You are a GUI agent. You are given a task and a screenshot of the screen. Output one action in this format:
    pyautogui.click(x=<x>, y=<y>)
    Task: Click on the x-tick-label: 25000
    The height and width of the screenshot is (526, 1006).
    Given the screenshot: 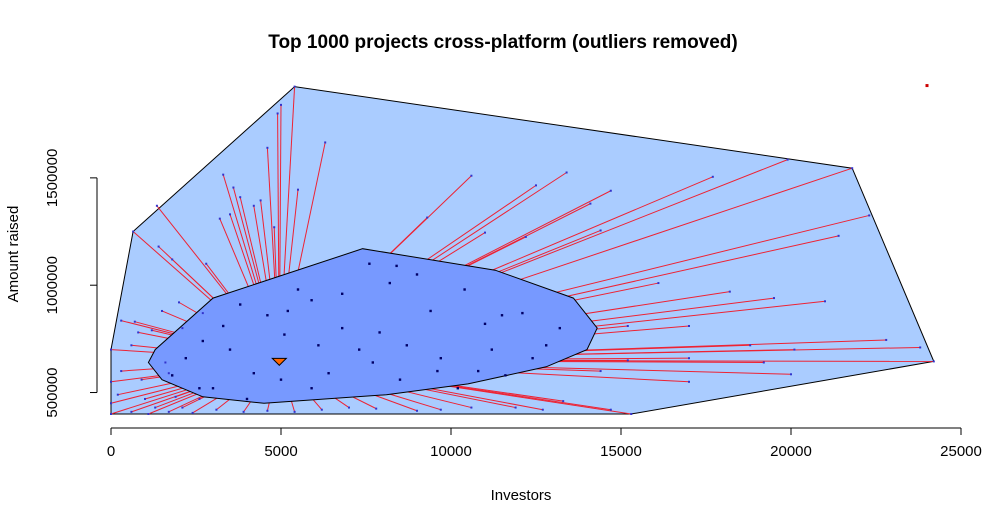 What is the action you would take?
    pyautogui.click(x=961, y=451)
    